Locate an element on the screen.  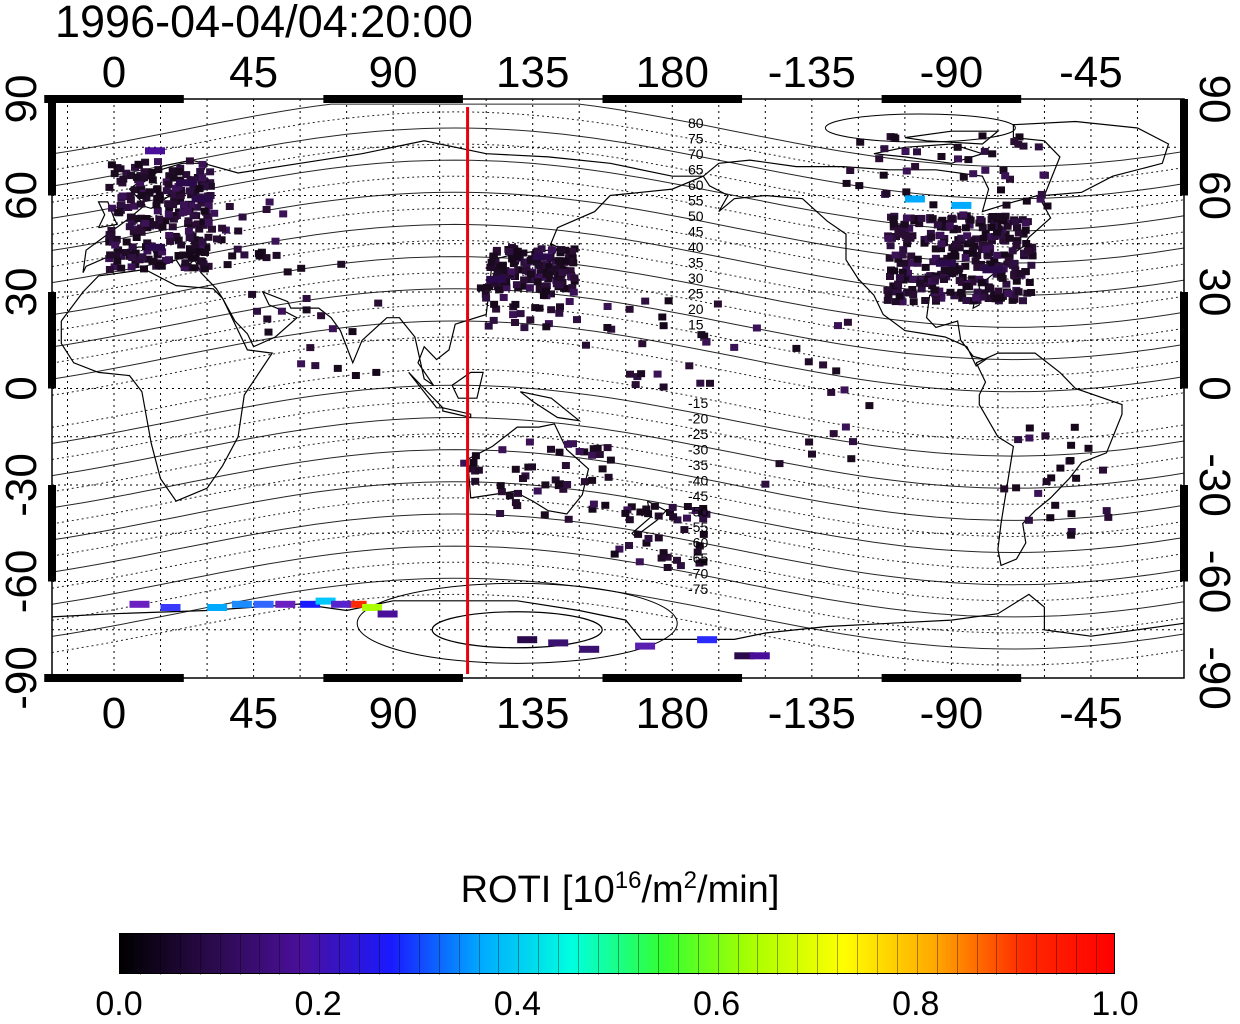
contour-label: -45 is located at coordinates (698, 496).